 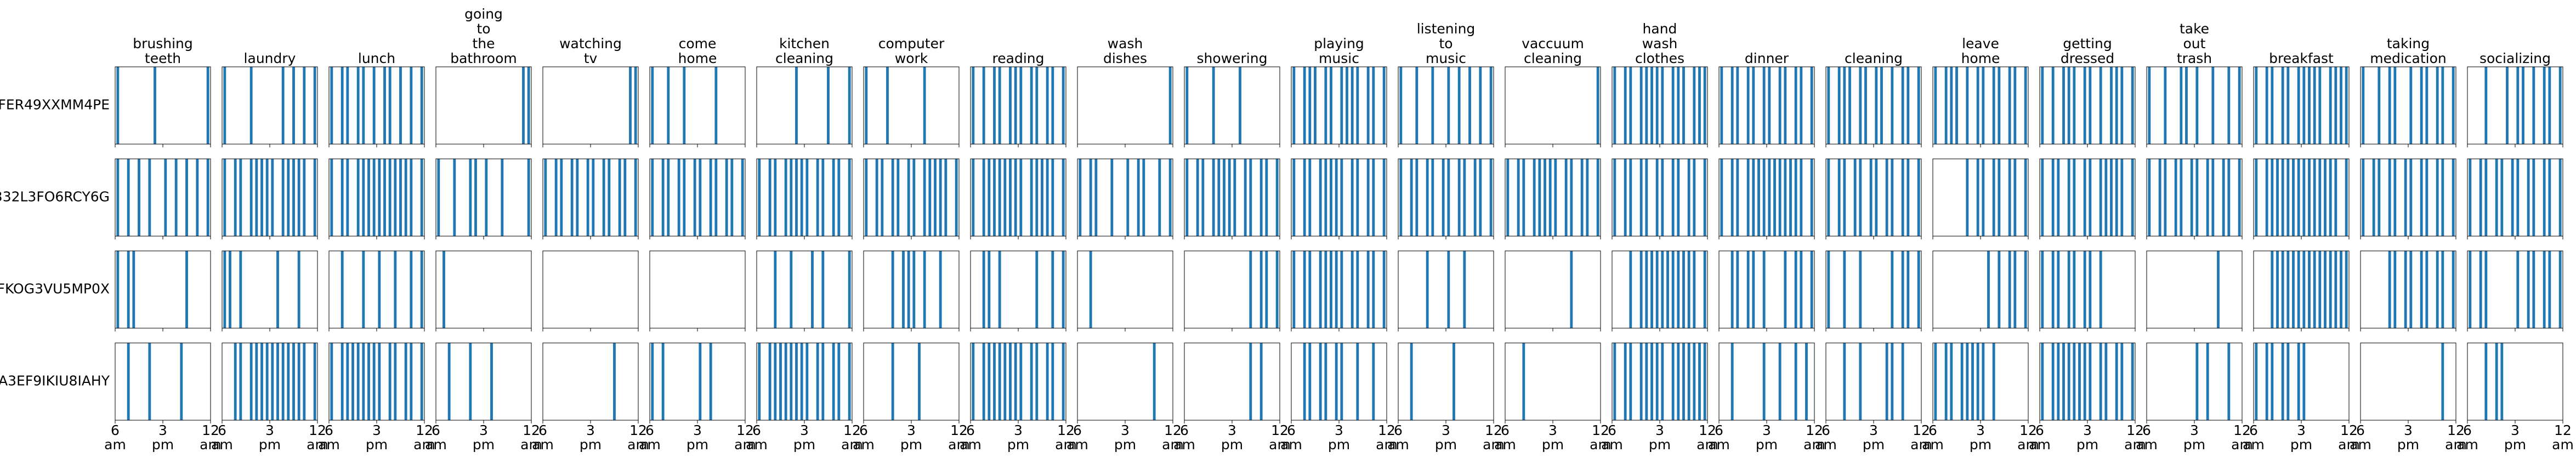 What do you see at coordinates (1553, 289) in the screenshot?
I see `panel-frame` at bounding box center [1553, 289].